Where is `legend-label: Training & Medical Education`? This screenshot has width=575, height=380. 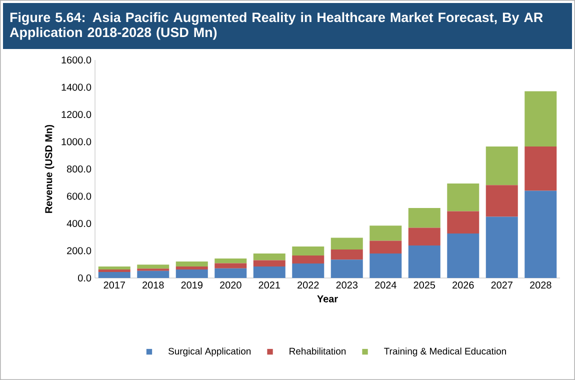
legend-label: Training & Medical Education is located at coordinates (445, 352).